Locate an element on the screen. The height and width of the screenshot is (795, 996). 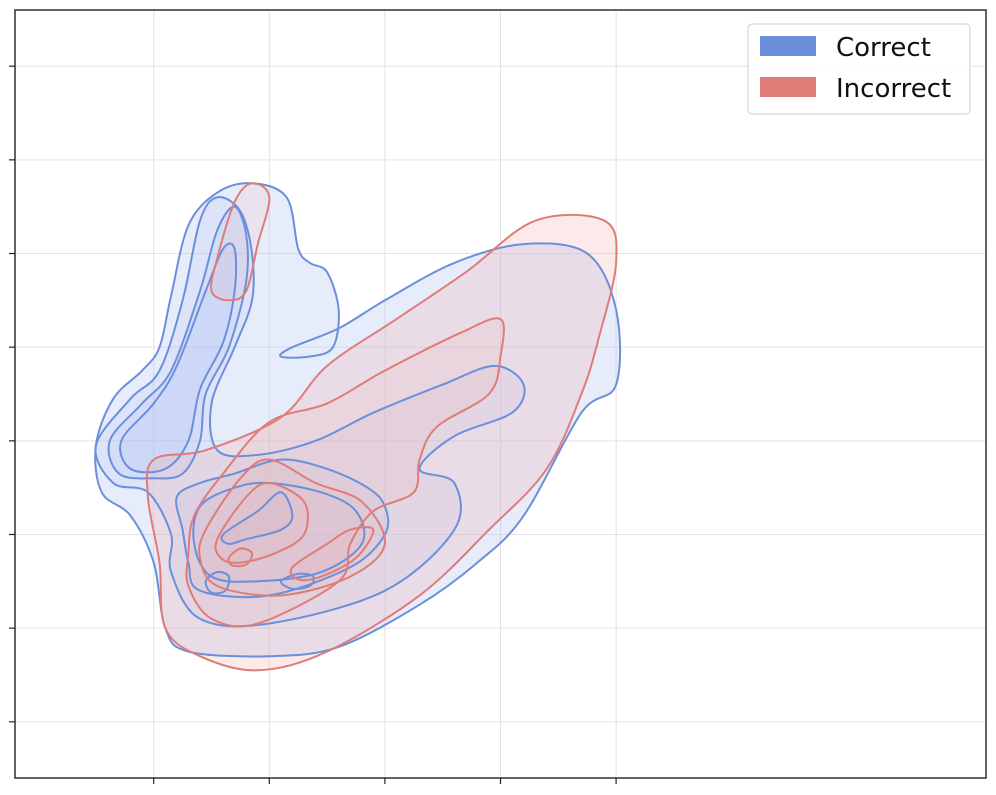
legend-label-correct: Correct is located at coordinates (883, 48).